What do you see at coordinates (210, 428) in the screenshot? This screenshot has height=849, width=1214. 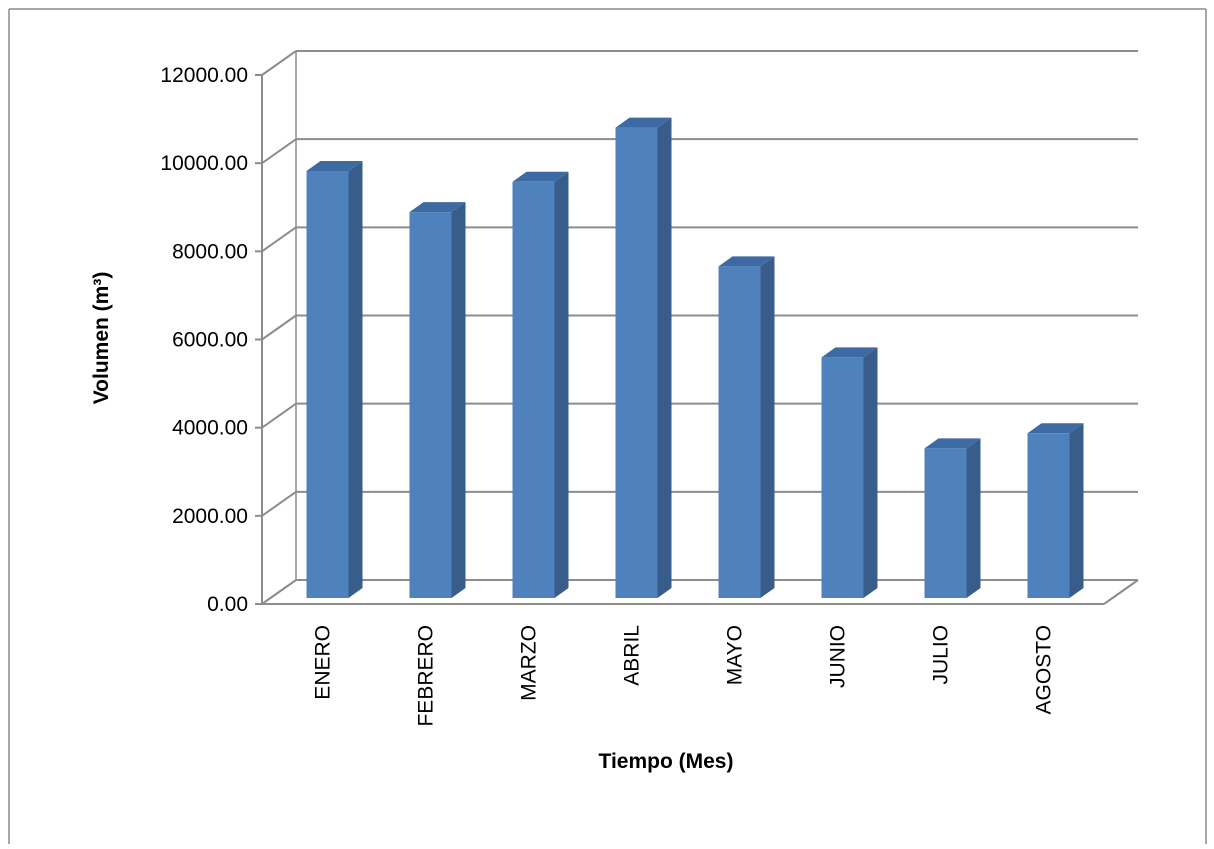 I see `y-tick-label: 4000.00` at bounding box center [210, 428].